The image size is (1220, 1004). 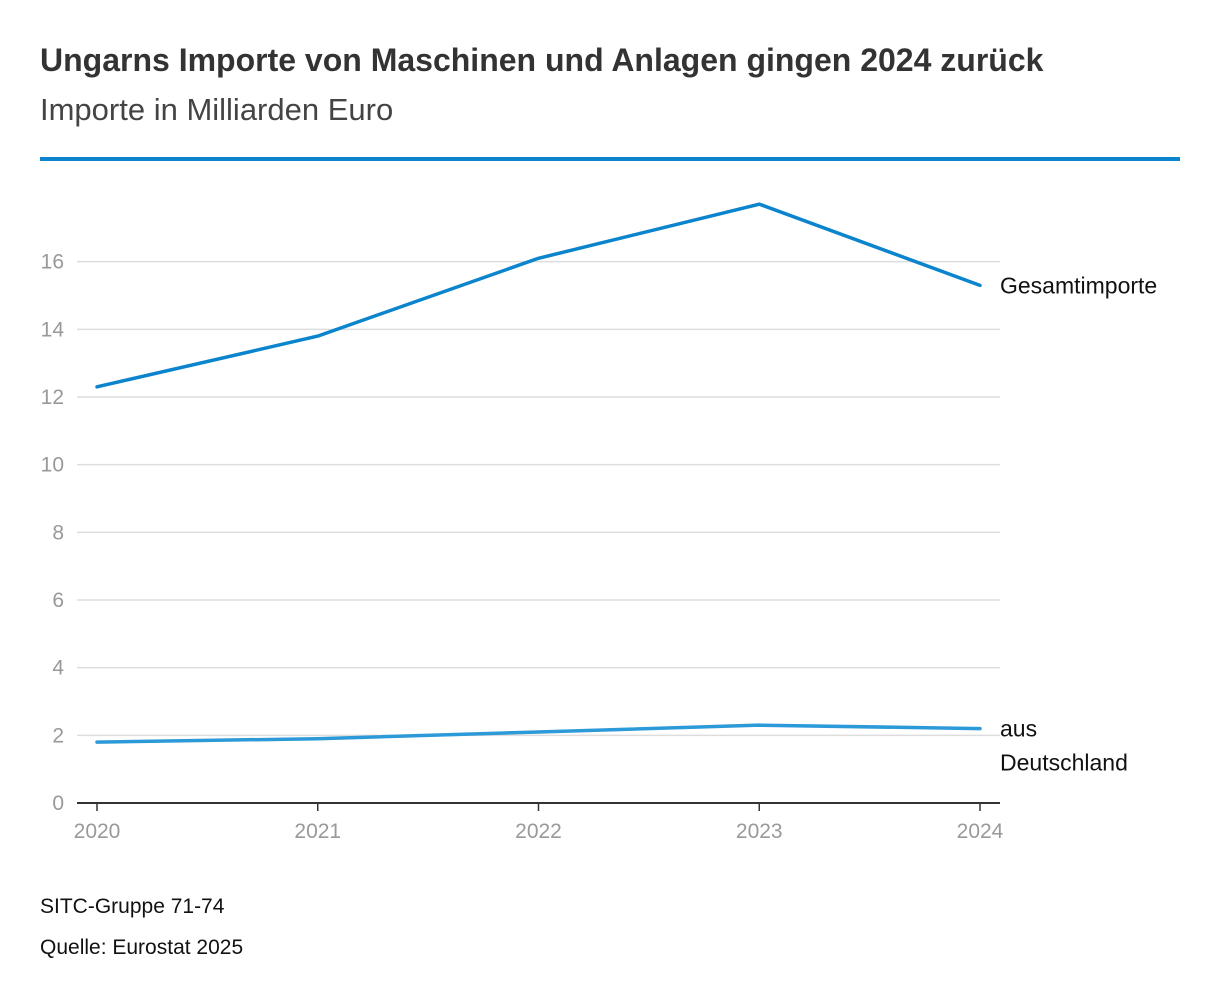 What do you see at coordinates (217, 109) in the screenshot?
I see `chart-subtitle: Importe in Milliarden Euro` at bounding box center [217, 109].